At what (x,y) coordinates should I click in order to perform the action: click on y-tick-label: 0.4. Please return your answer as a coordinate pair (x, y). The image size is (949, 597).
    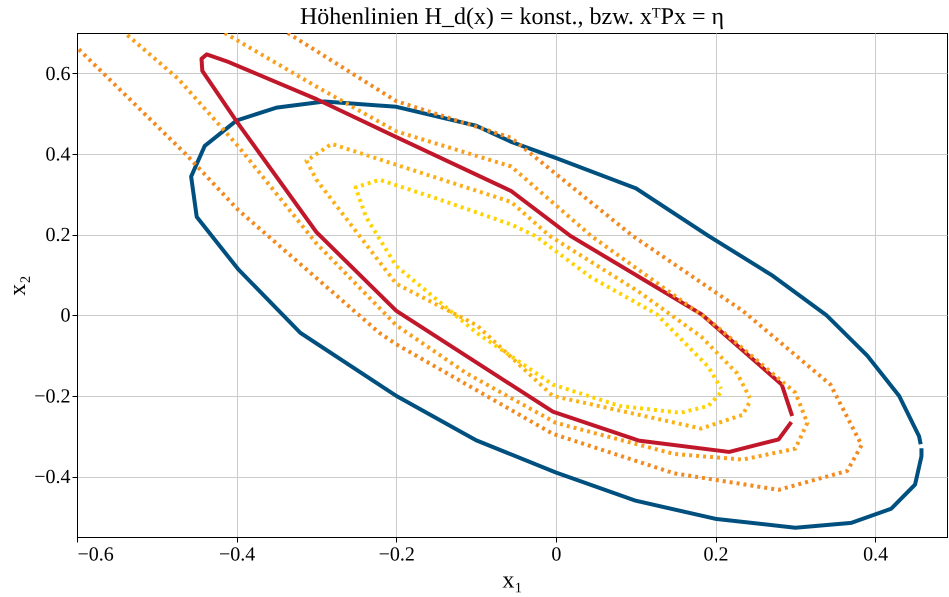
    Looking at the image, I should click on (58, 154).